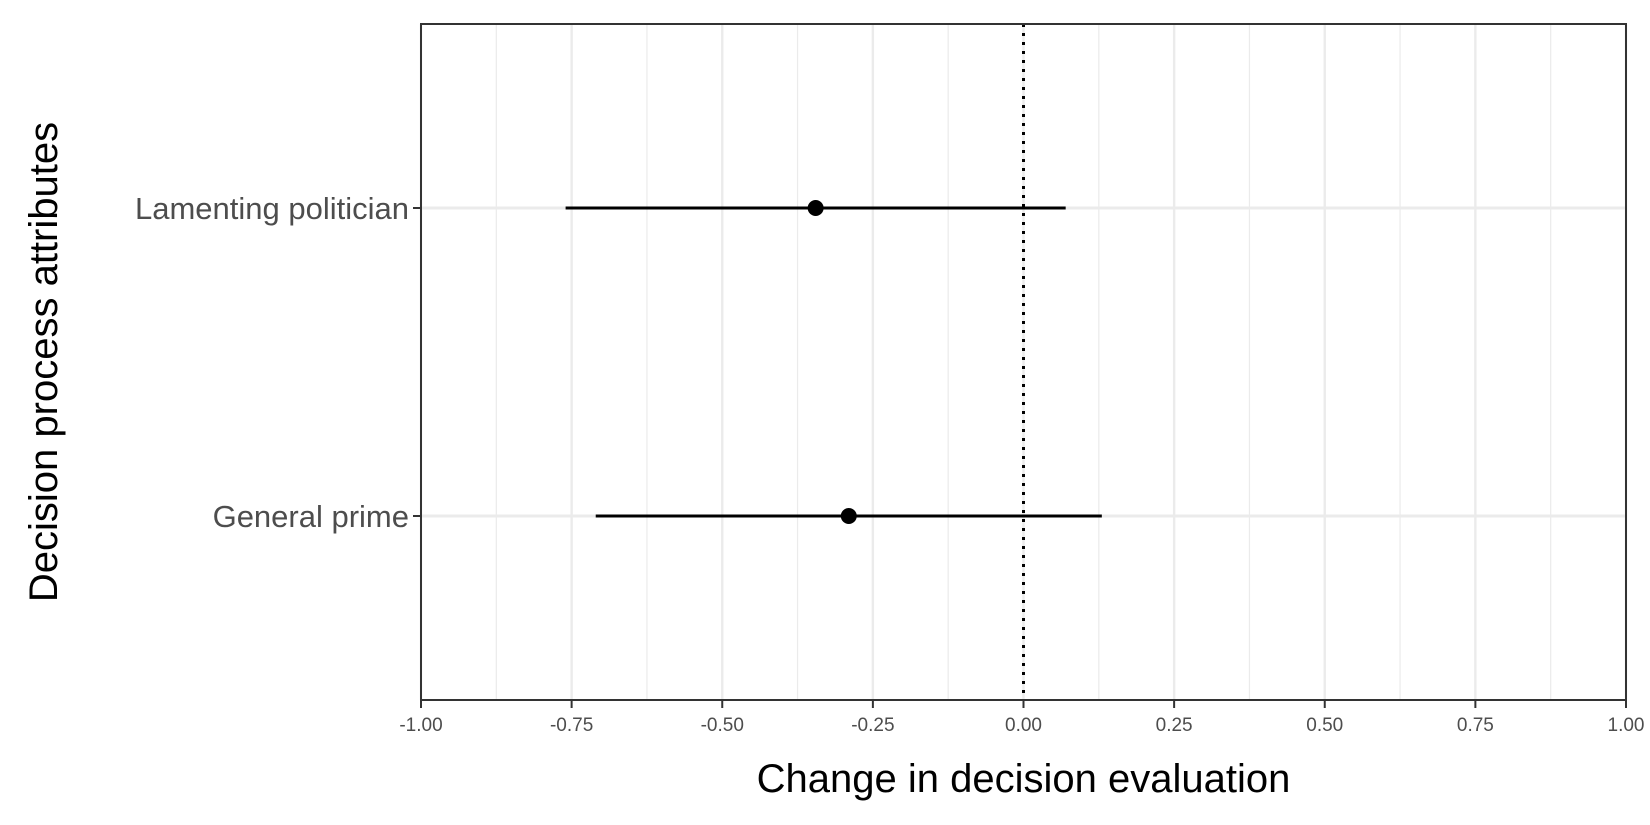 The image size is (1650, 825). I want to click on y-tick-label: Lamenting politician, so click(272, 208).